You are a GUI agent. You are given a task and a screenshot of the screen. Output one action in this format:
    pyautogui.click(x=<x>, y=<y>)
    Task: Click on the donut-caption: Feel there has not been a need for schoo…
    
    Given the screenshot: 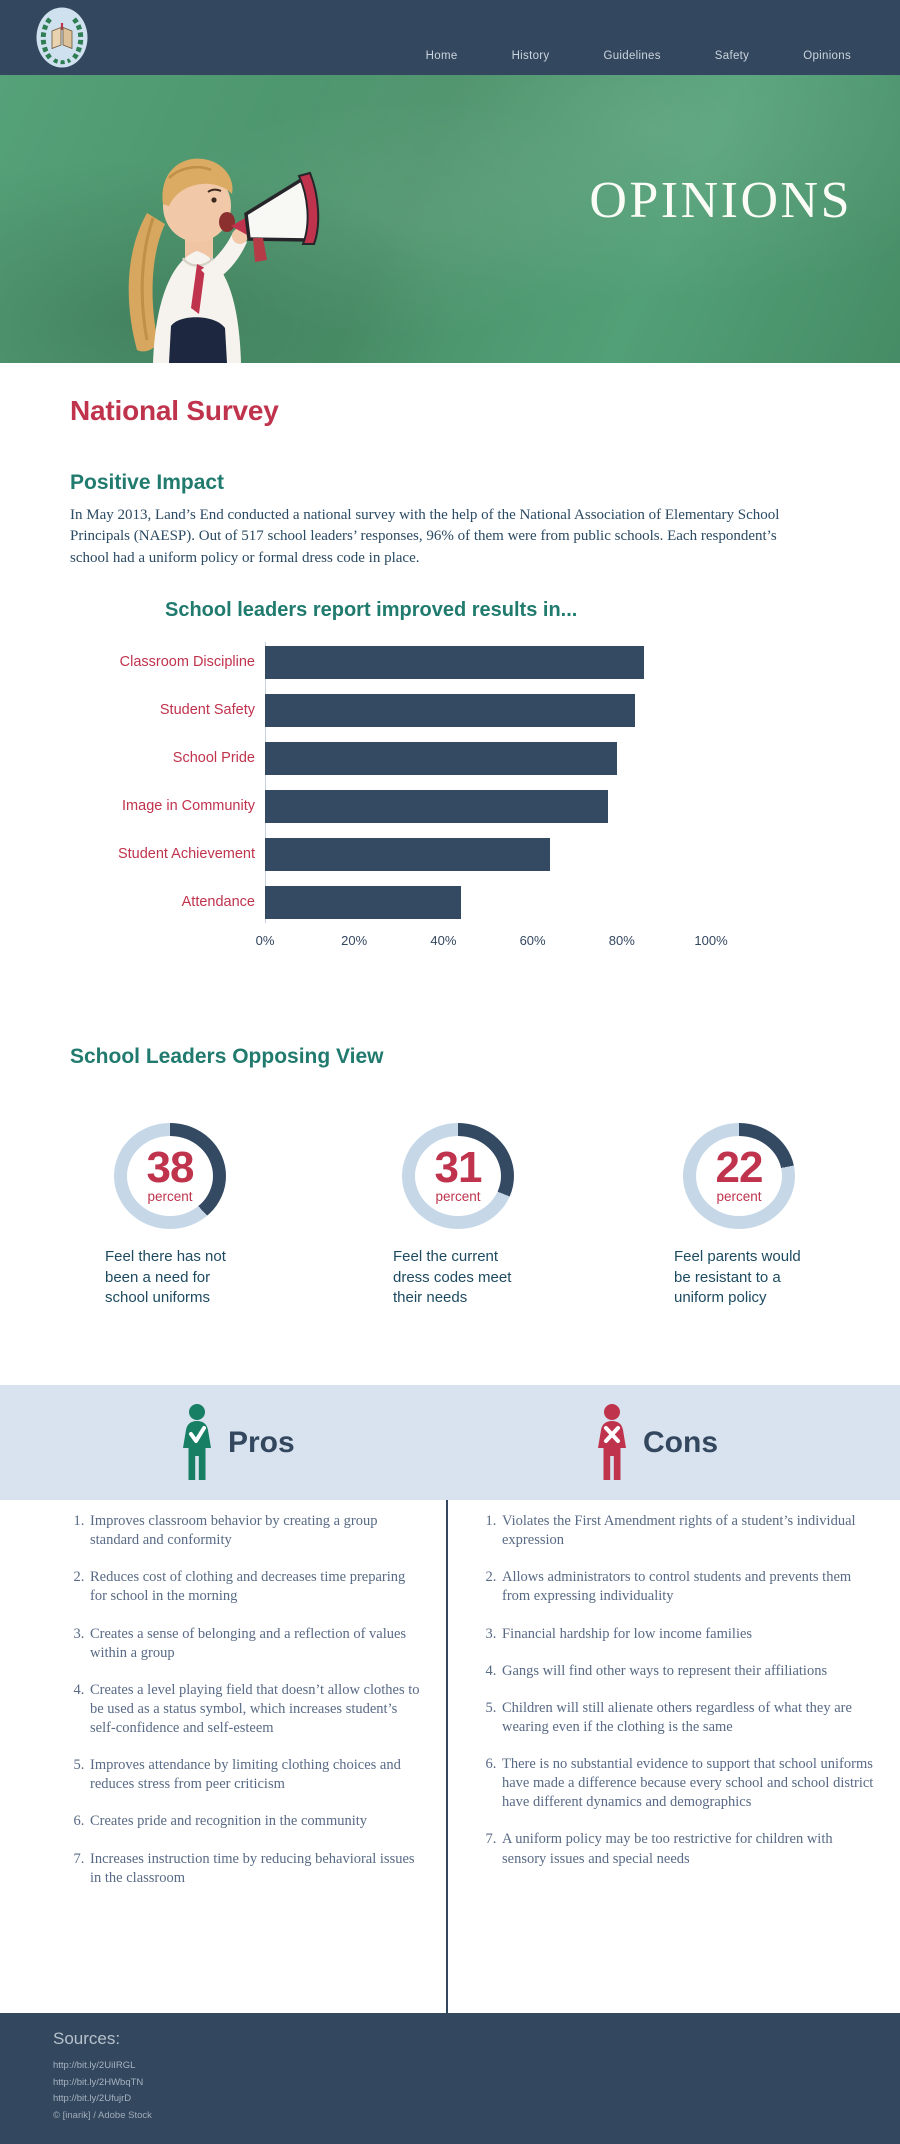 What is the action you would take?
    pyautogui.click(x=165, y=1277)
    